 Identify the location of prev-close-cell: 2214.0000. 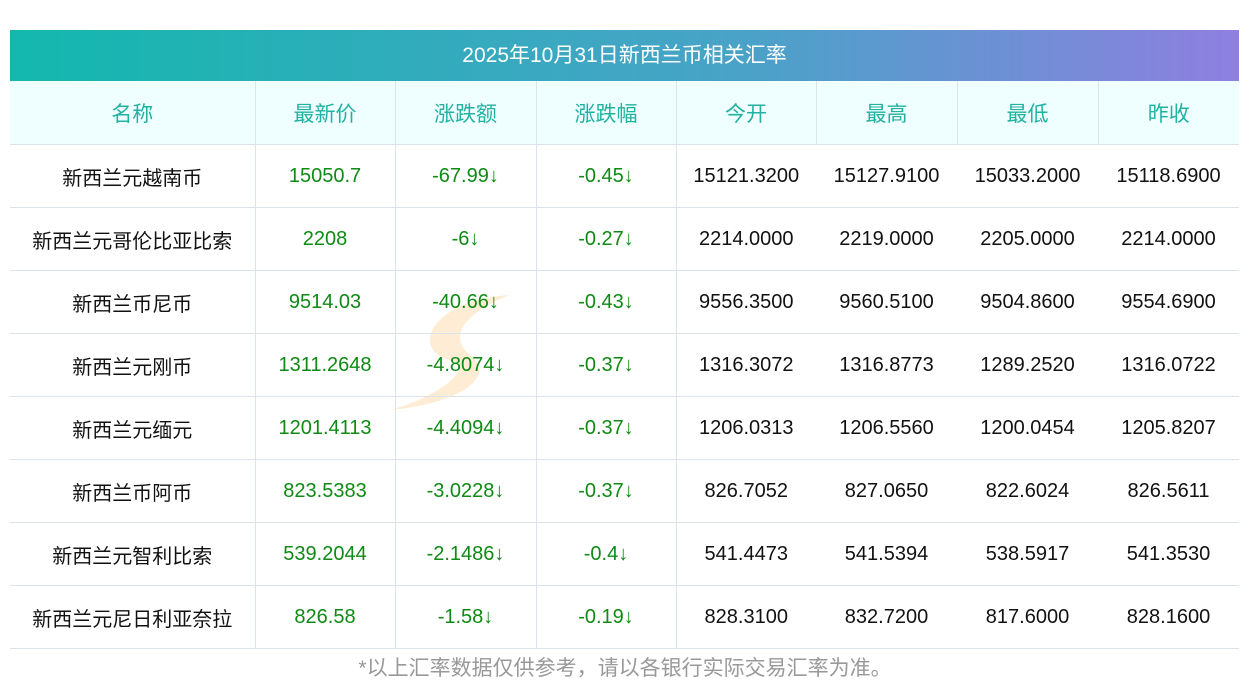
(1168, 239).